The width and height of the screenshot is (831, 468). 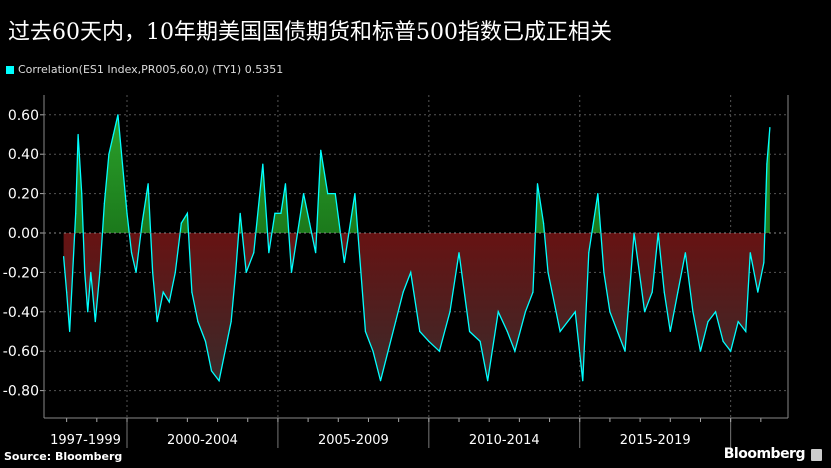 What do you see at coordinates (21, 273) in the screenshot?
I see `y-tick-label: -0.20` at bounding box center [21, 273].